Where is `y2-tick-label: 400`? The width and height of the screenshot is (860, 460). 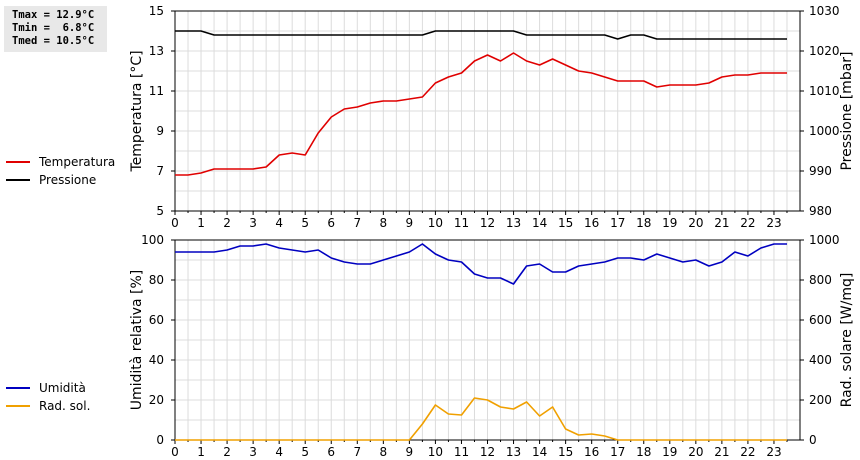
y2-tick-label: 400 is located at coordinates (820, 360).